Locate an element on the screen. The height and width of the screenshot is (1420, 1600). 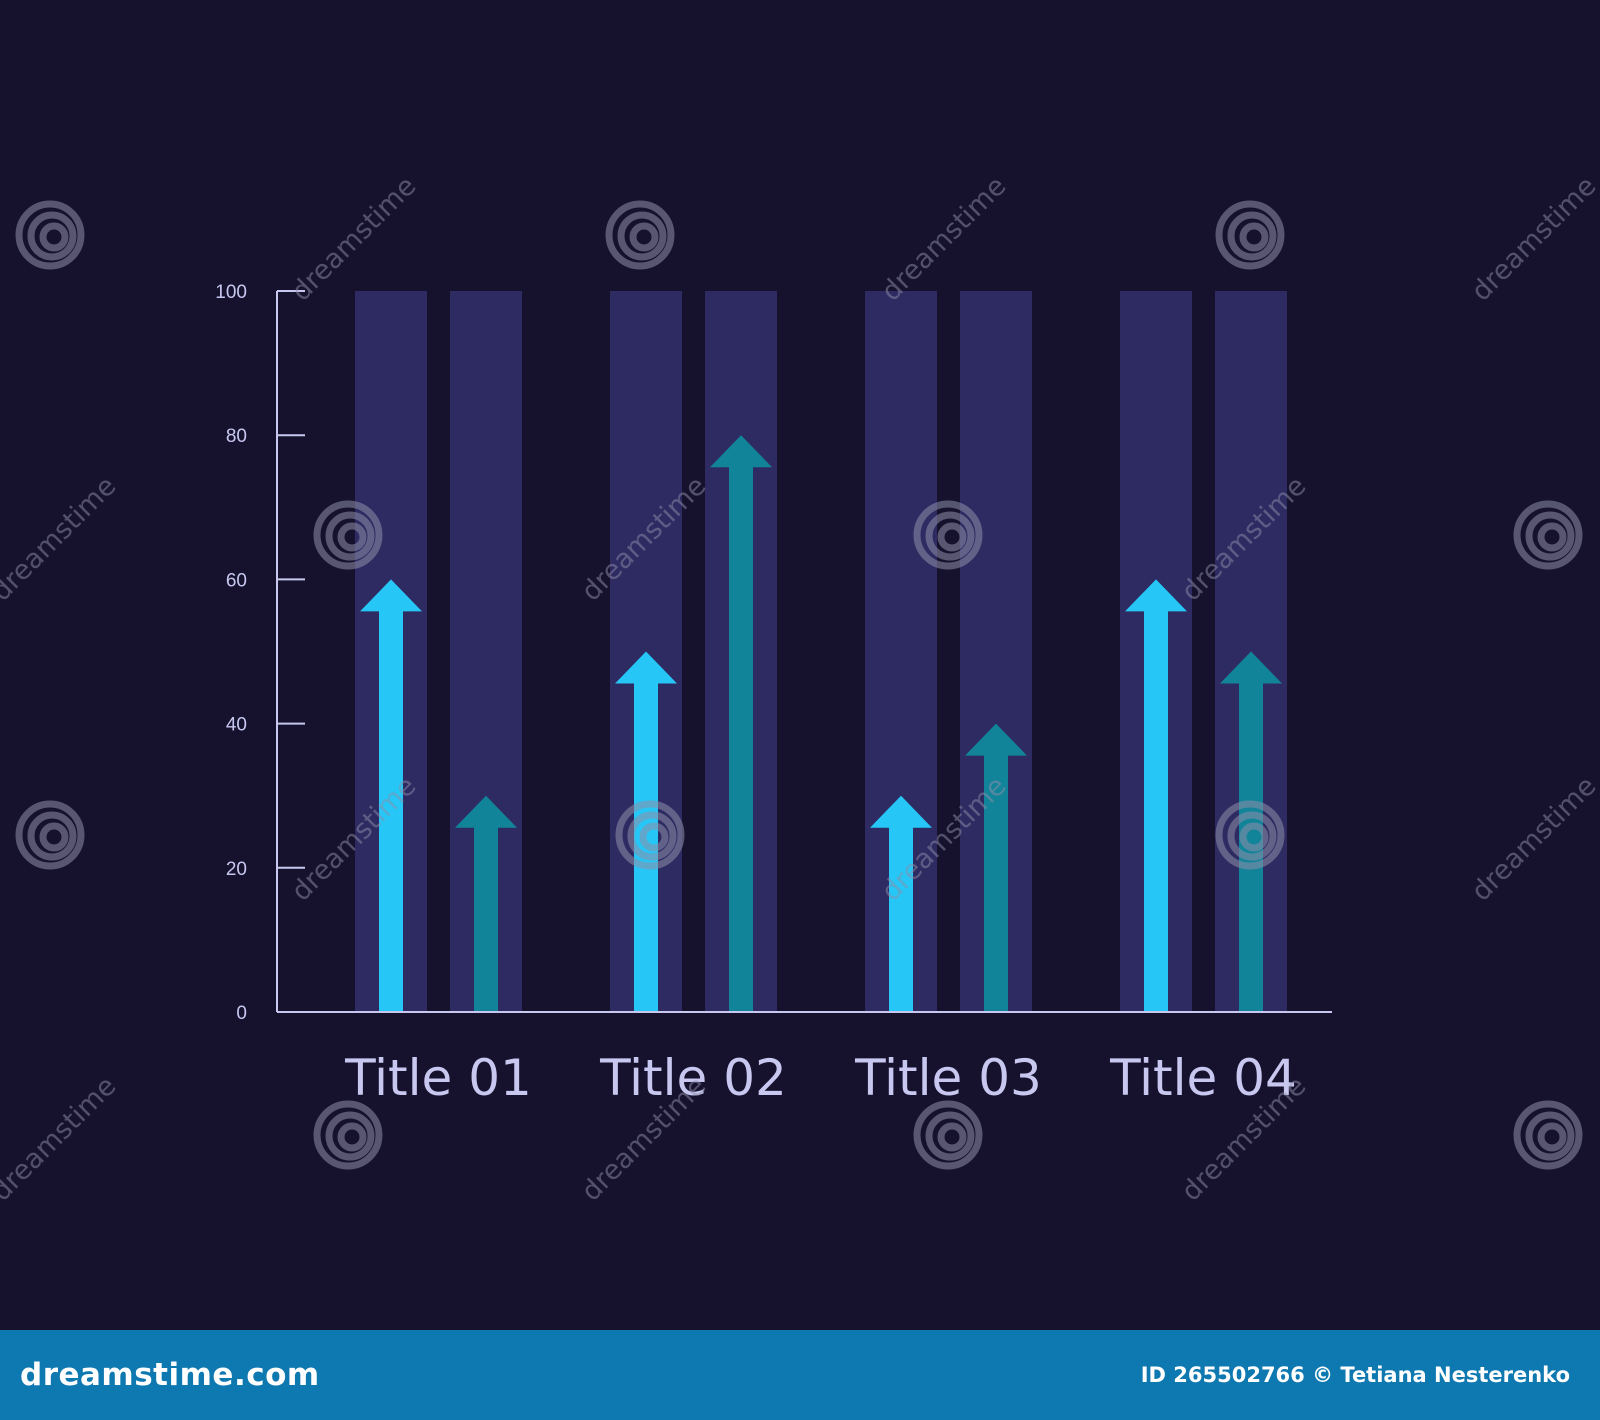
y-axis-ticks: 0 20 40 60 80 100 is located at coordinates (260, 653).